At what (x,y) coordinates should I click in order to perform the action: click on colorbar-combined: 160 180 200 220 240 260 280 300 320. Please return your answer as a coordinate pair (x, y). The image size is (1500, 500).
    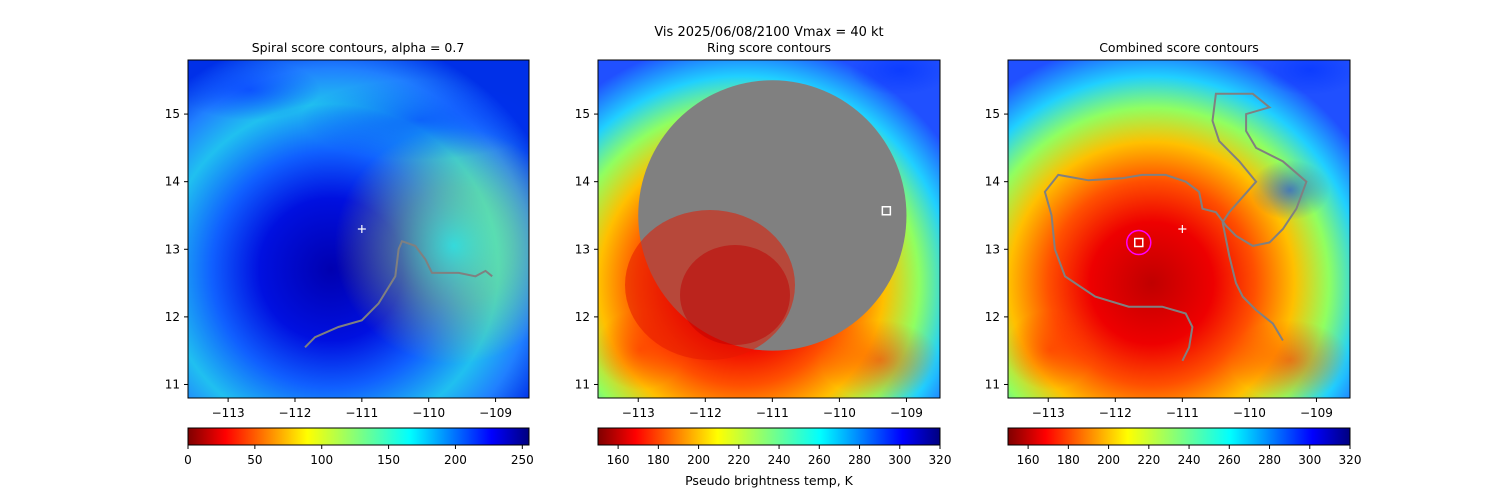
    Looking at the image, I should click on (1184, 447).